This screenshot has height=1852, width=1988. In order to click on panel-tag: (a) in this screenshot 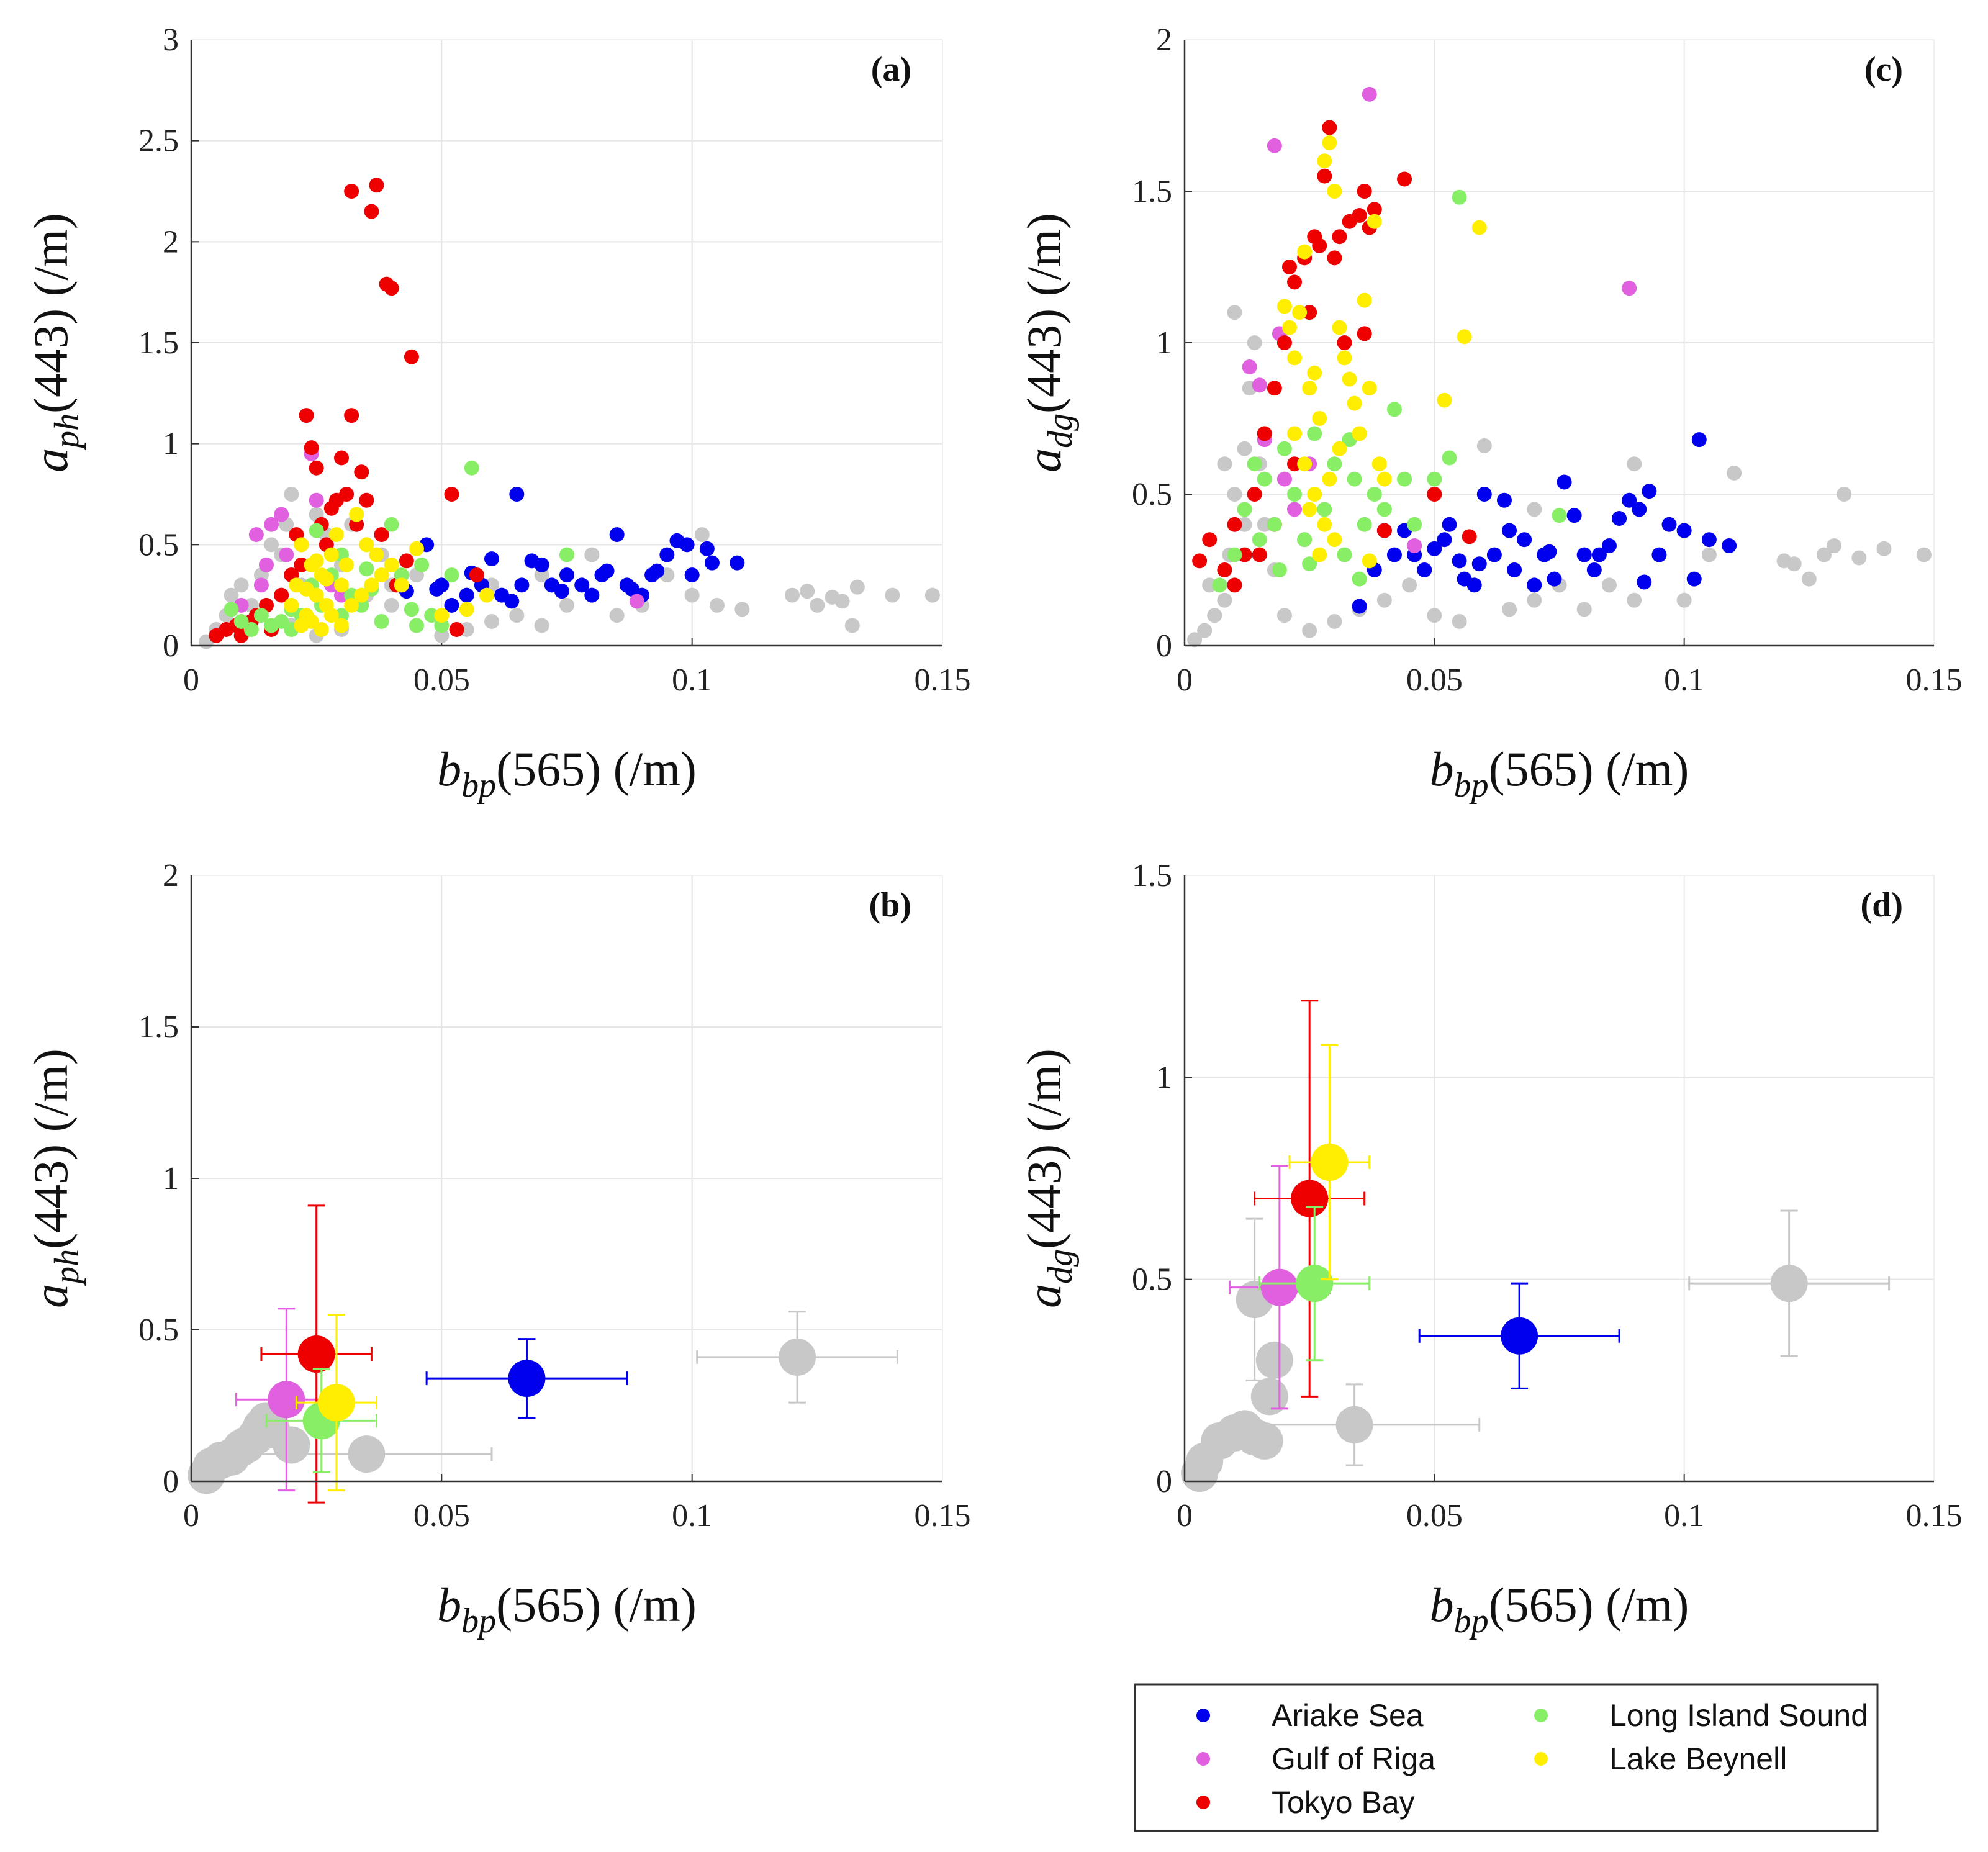, I will do `click(891, 69)`.